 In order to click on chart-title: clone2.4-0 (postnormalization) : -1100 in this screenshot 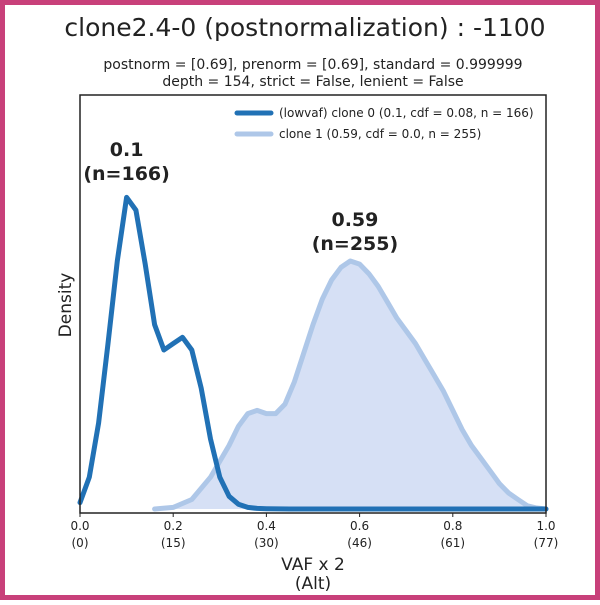, I will do `click(304, 27)`.